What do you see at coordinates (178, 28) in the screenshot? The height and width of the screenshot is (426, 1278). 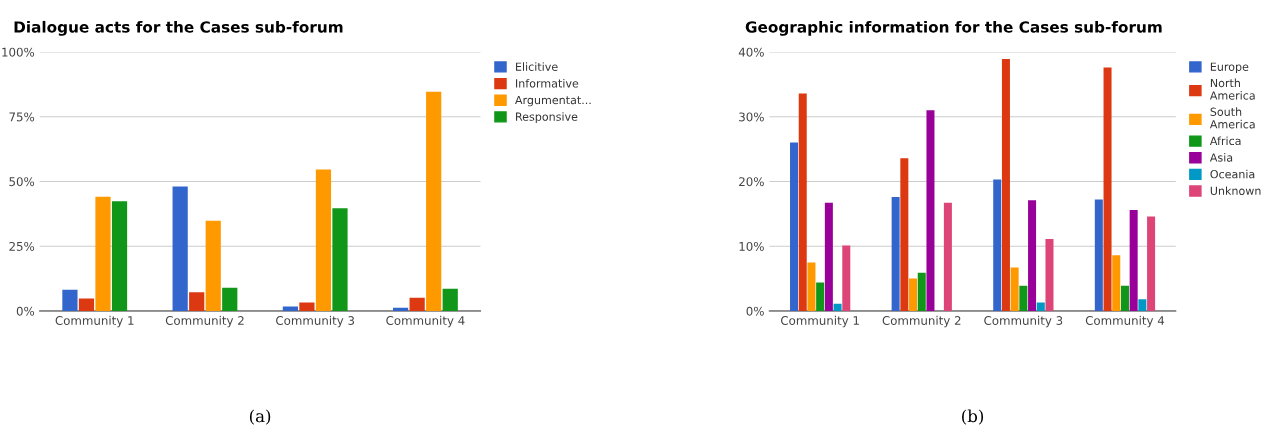 I see `chart-title: Dialogue acts for the Cases sub-forum` at bounding box center [178, 28].